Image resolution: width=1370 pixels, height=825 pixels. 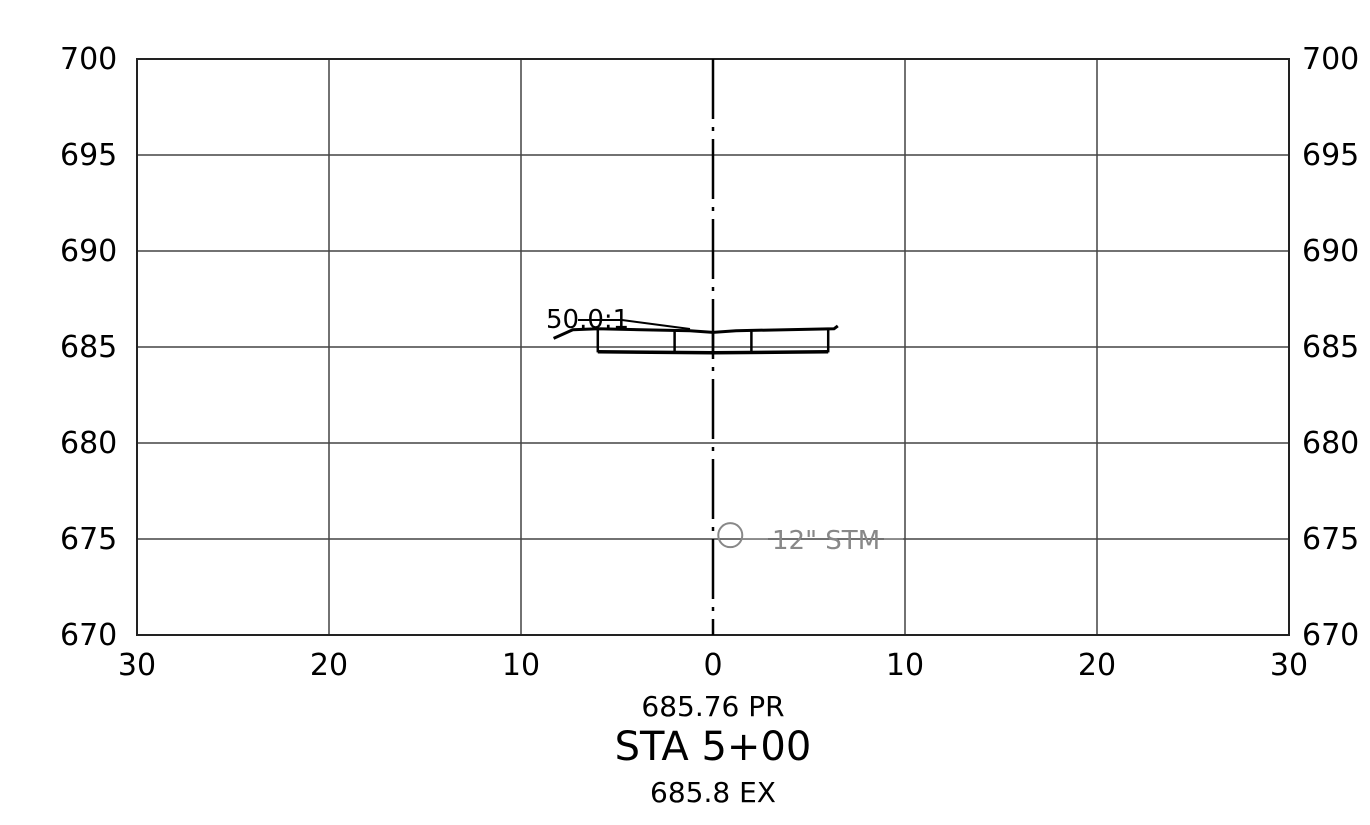 What do you see at coordinates (88, 635) in the screenshot?
I see `y-tick-label-left: 670` at bounding box center [88, 635].